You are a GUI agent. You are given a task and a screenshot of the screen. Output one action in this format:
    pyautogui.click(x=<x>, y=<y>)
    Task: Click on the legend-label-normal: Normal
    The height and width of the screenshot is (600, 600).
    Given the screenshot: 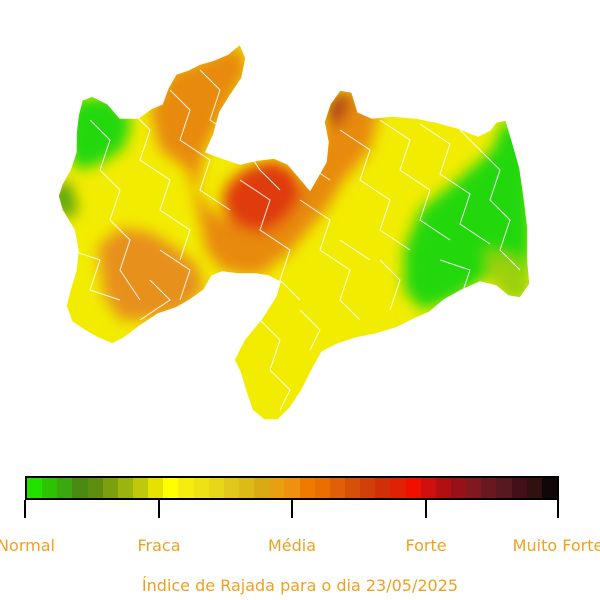 What is the action you would take?
    pyautogui.click(x=27, y=545)
    